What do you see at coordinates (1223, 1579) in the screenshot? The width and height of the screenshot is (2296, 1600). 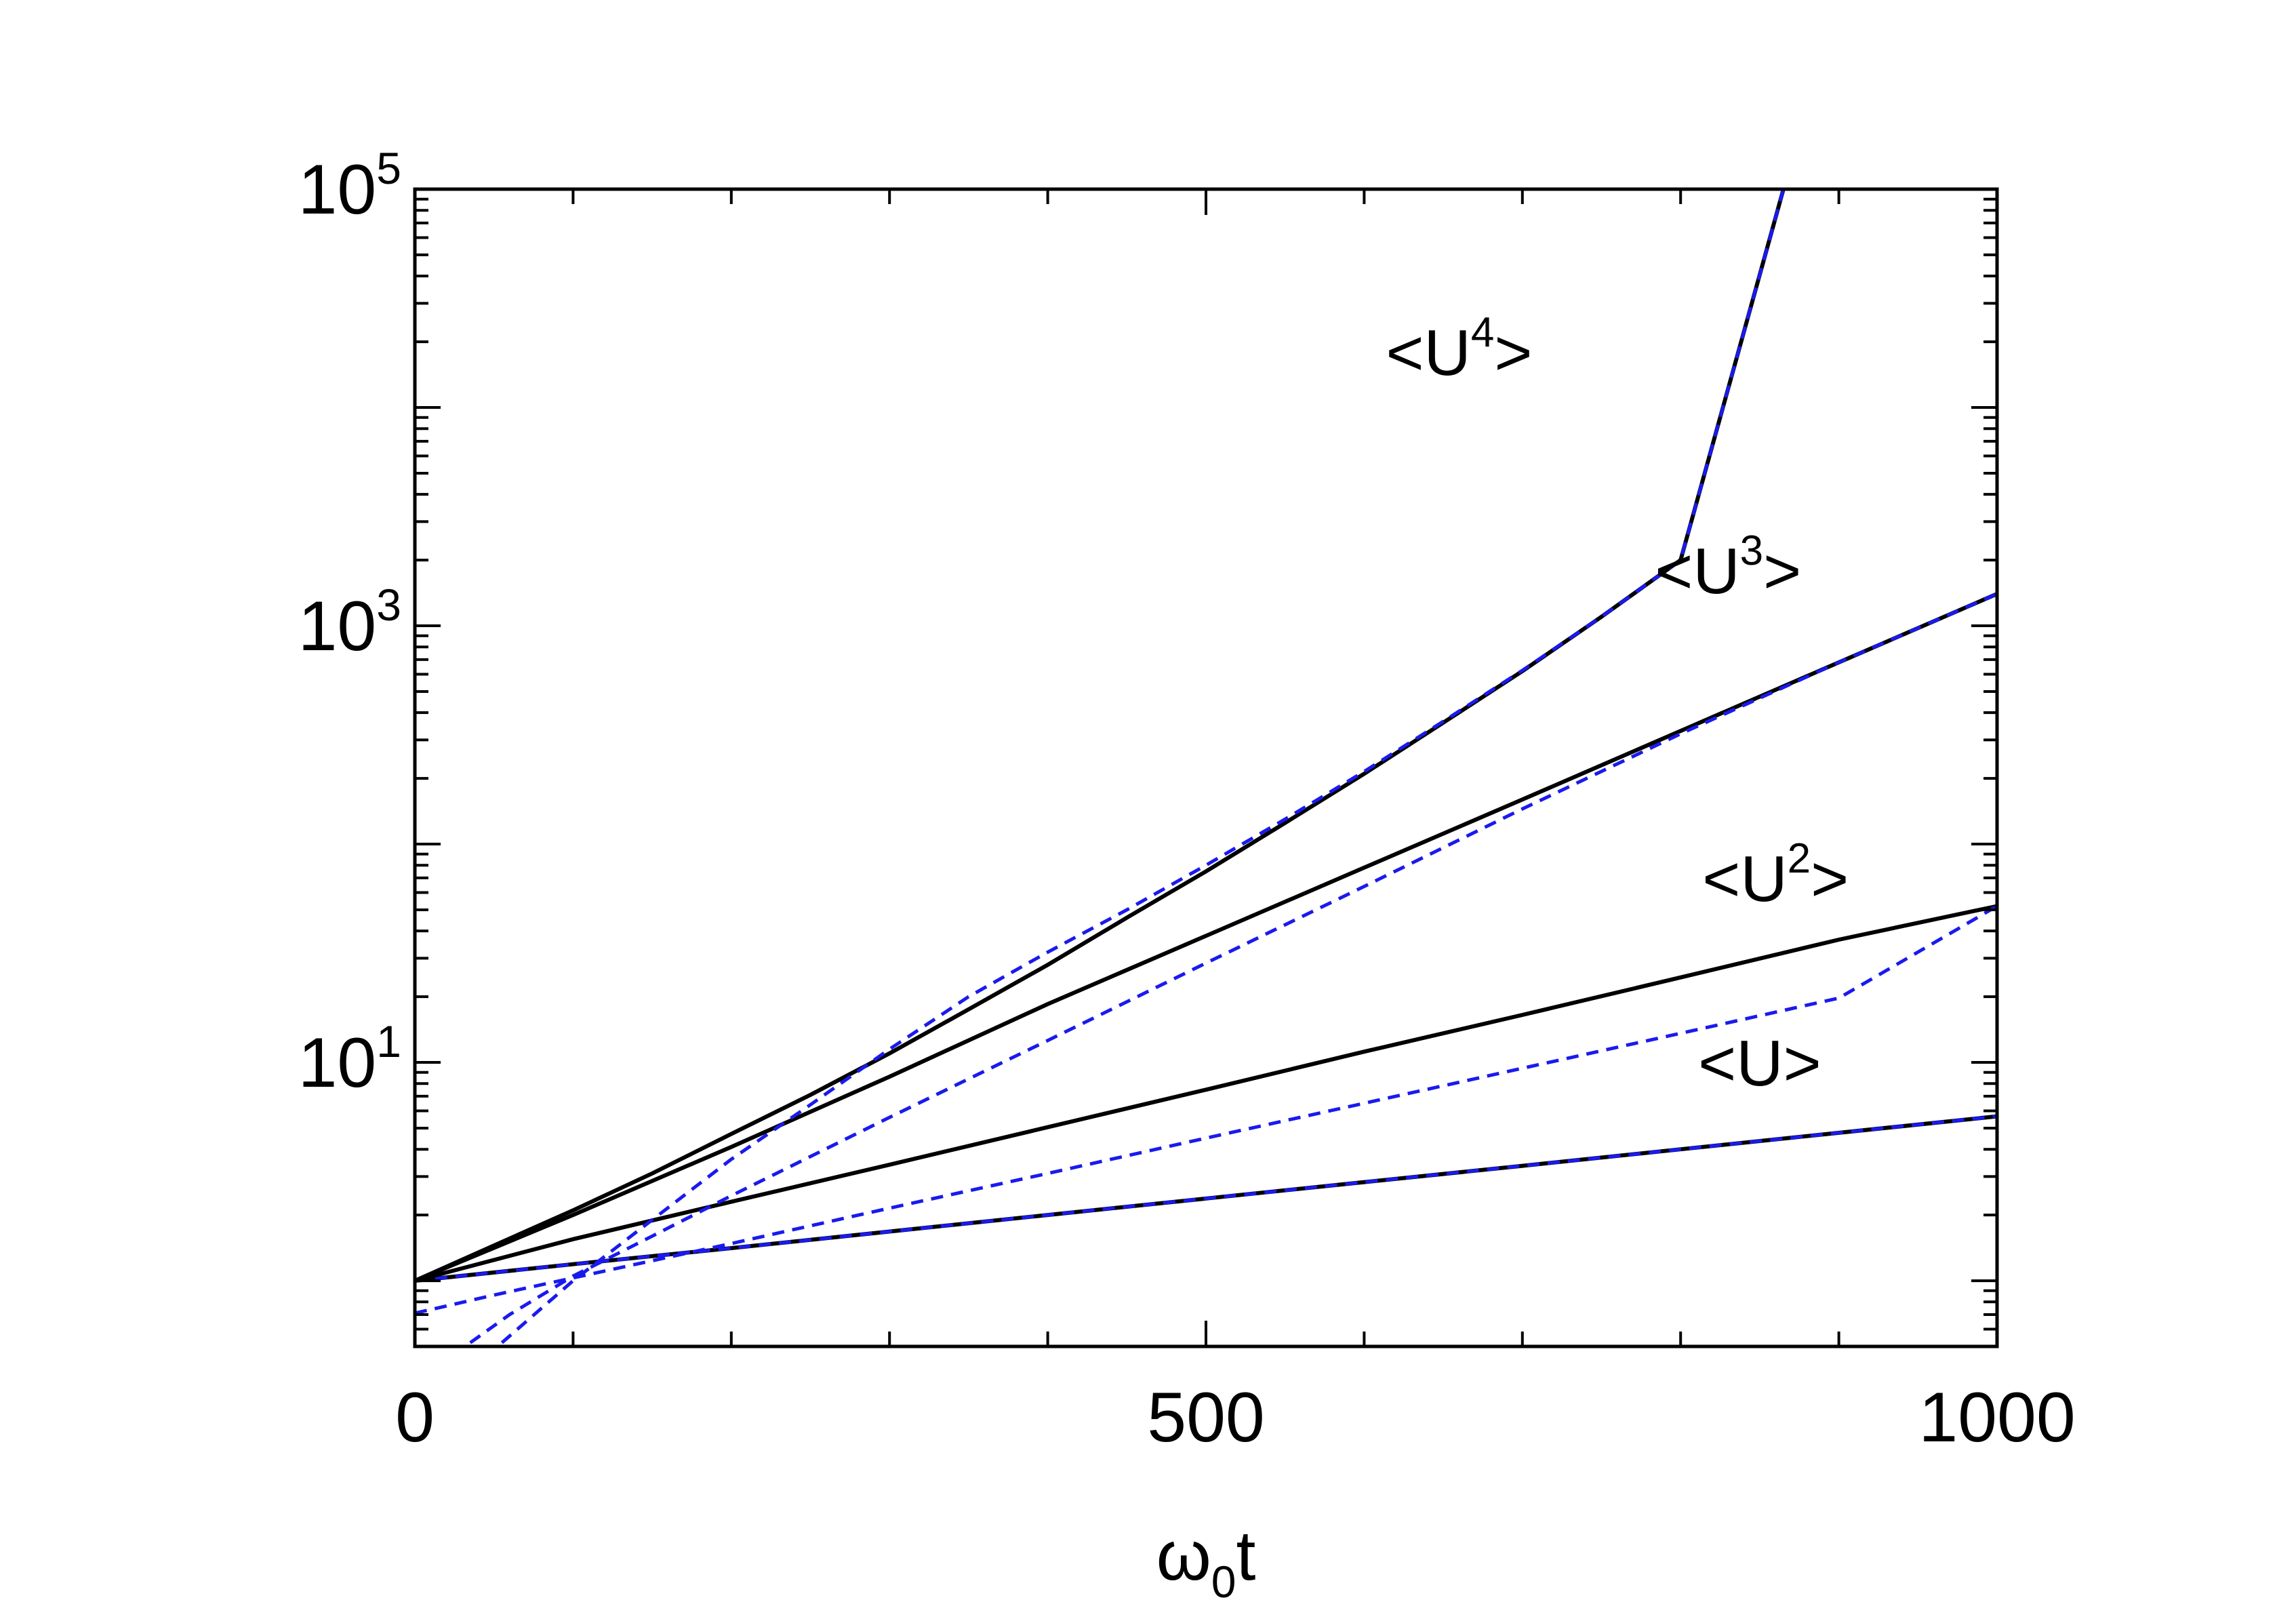 I see `x-axis-title-subscript: 0` at bounding box center [1223, 1579].